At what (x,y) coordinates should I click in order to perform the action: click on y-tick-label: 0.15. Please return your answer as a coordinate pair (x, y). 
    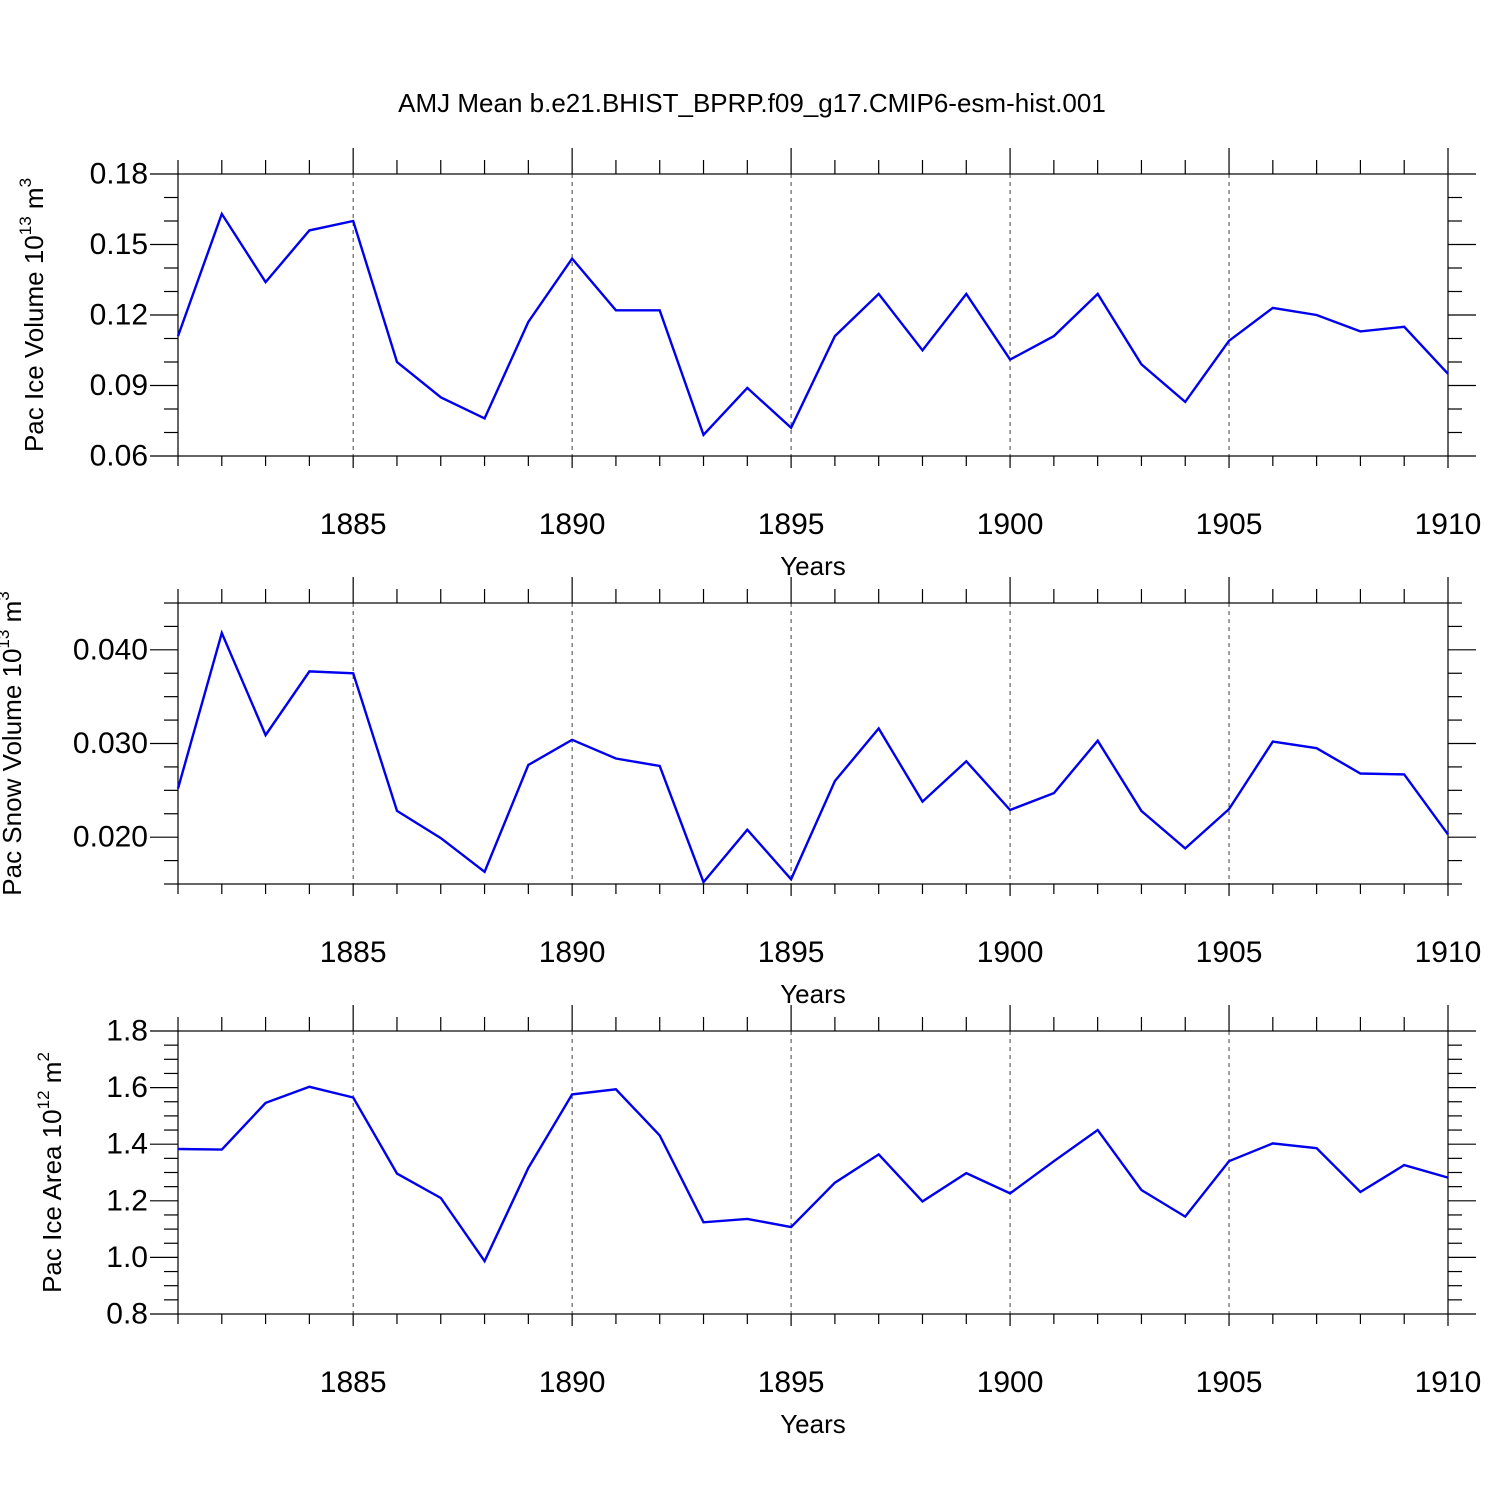
    Looking at the image, I should click on (119, 244).